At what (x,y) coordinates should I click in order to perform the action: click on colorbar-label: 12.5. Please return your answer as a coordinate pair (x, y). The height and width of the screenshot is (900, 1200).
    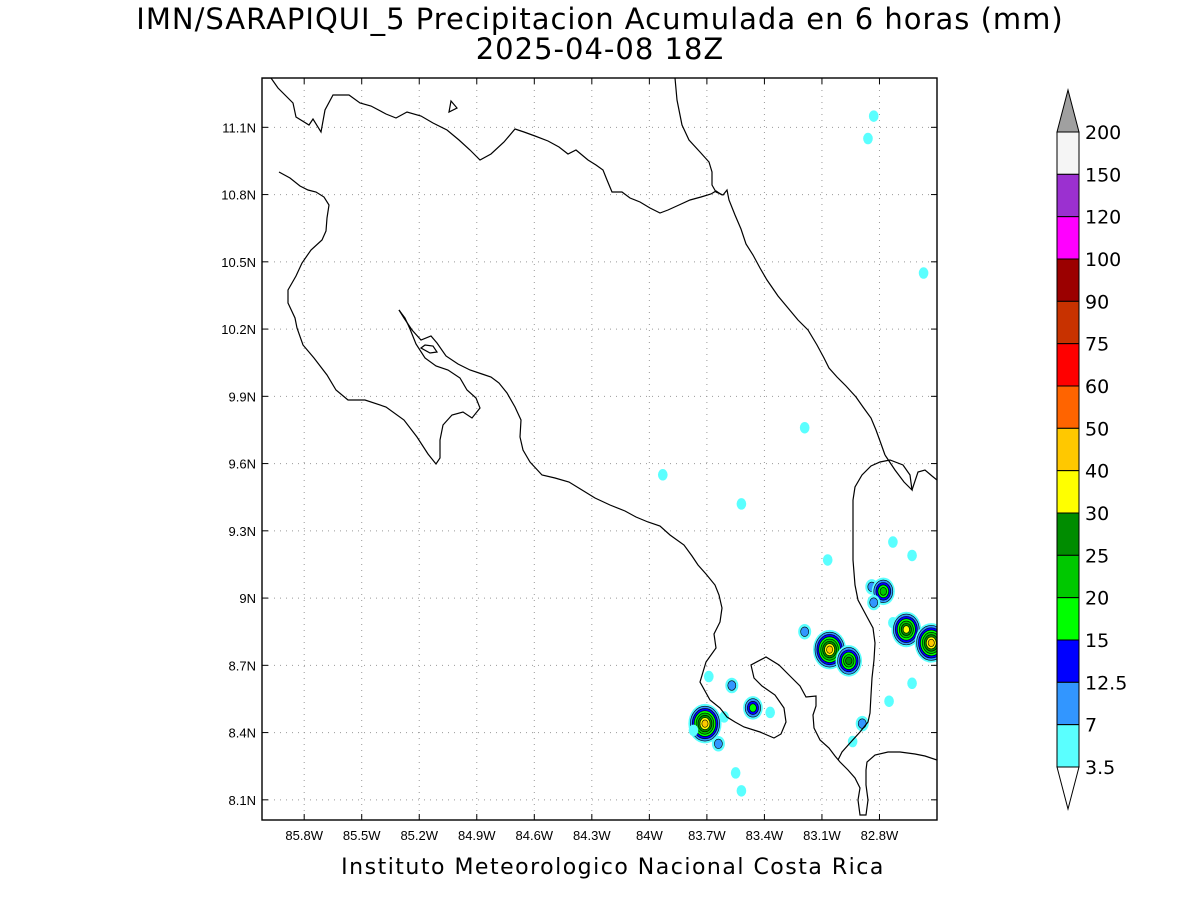
    Looking at the image, I should click on (1106, 683).